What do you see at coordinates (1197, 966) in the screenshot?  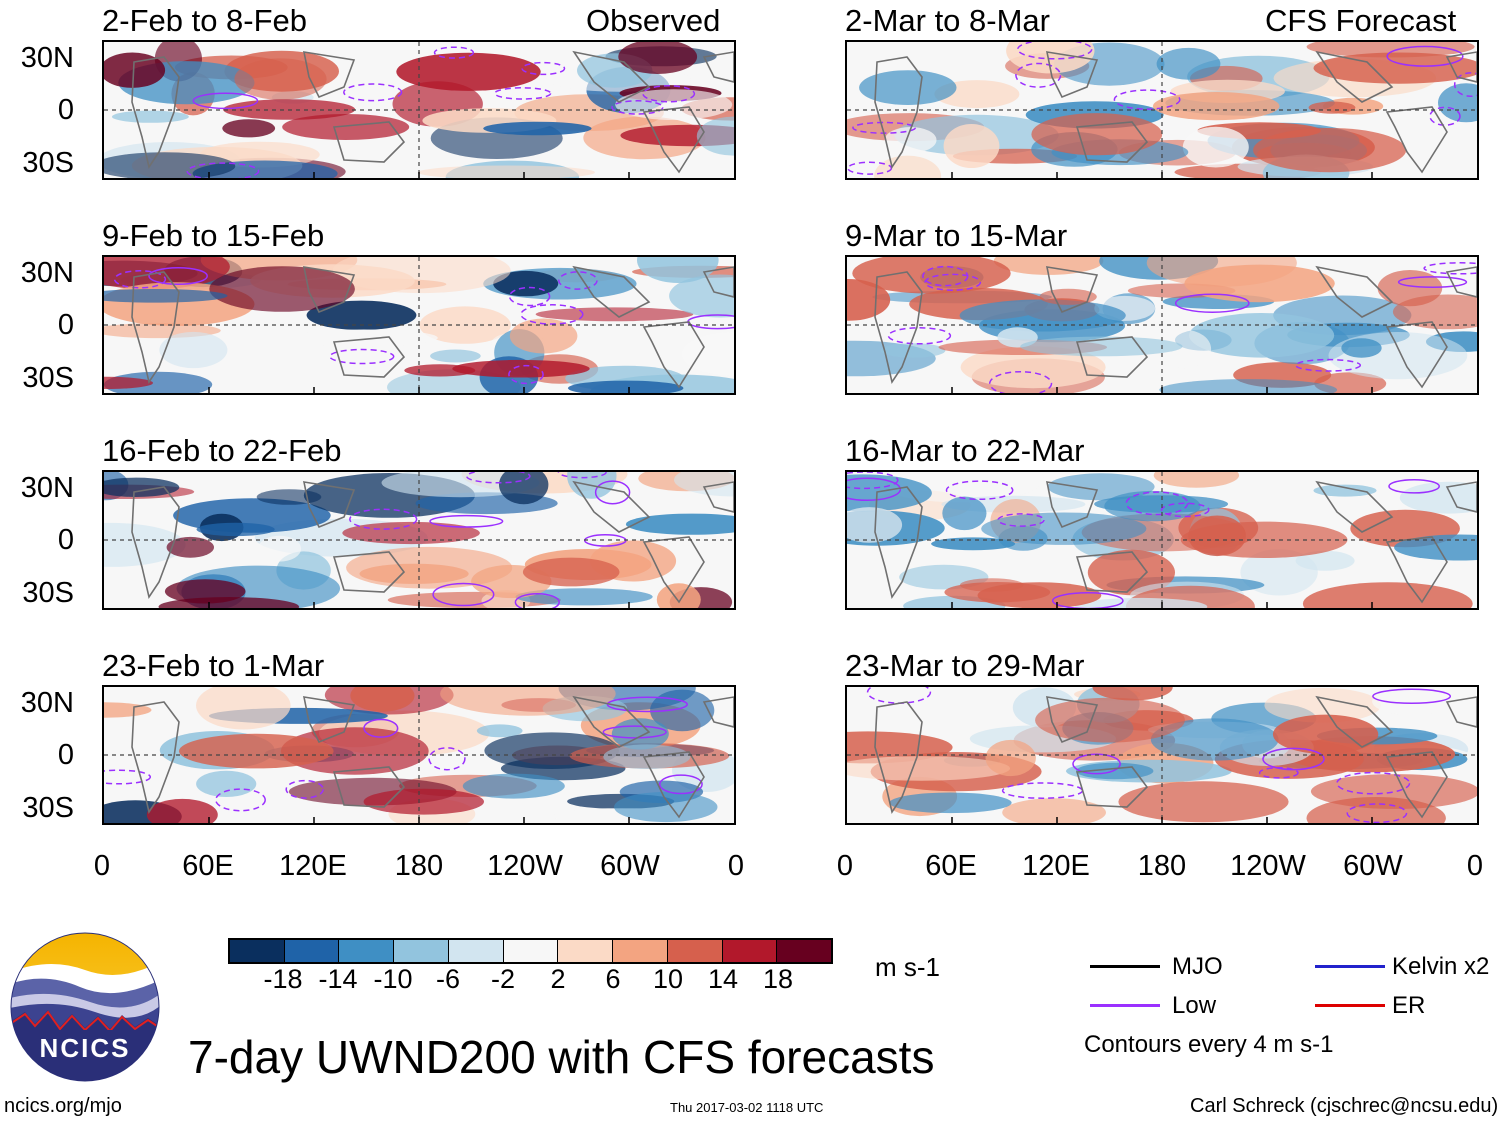 I see `legend-label-mjo: MJO` at bounding box center [1197, 966].